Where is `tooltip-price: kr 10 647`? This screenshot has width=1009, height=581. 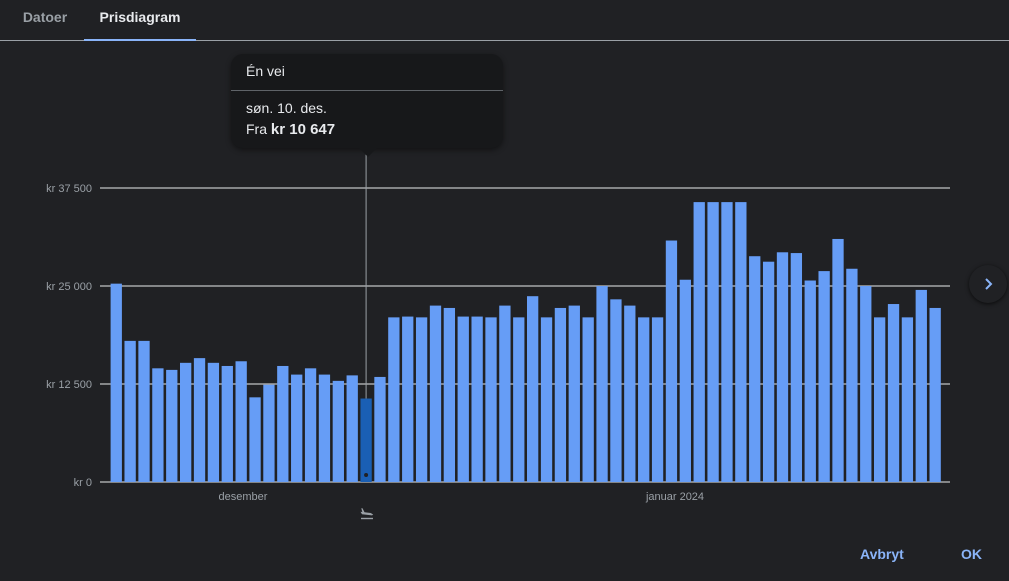 tooltip-price: kr 10 647 is located at coordinates (303, 129).